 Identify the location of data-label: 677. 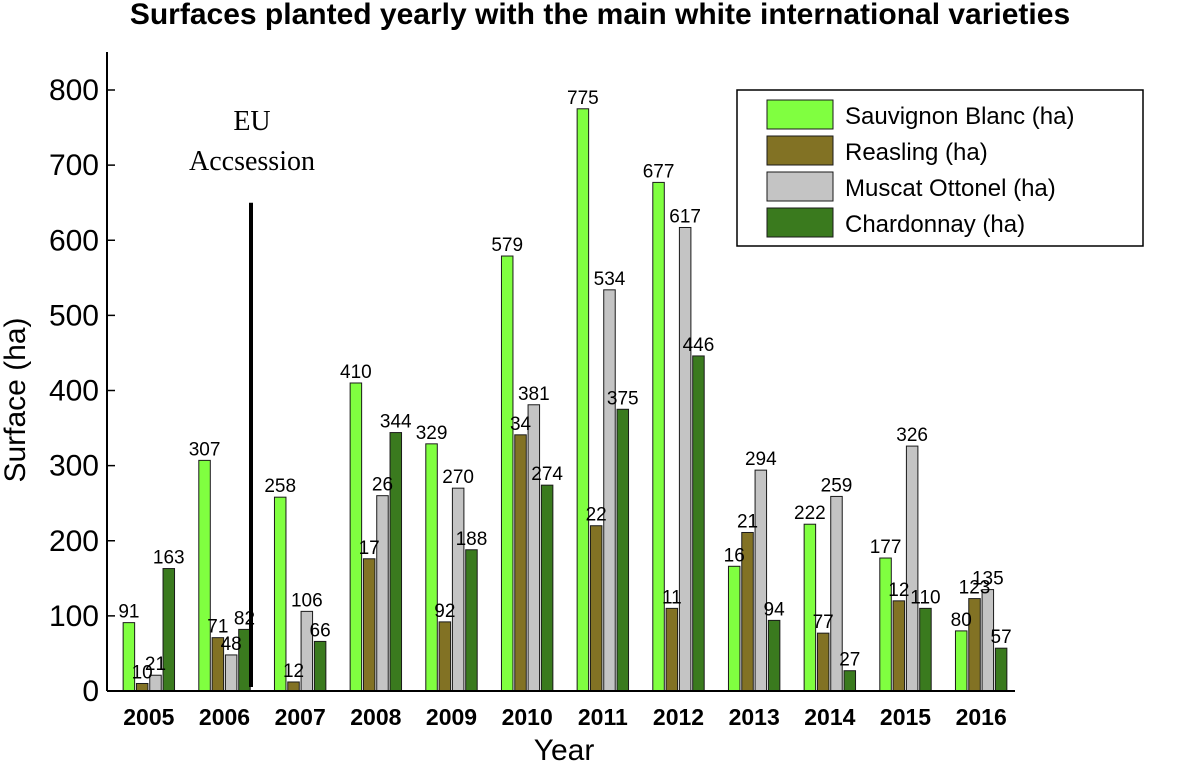
(659, 171).